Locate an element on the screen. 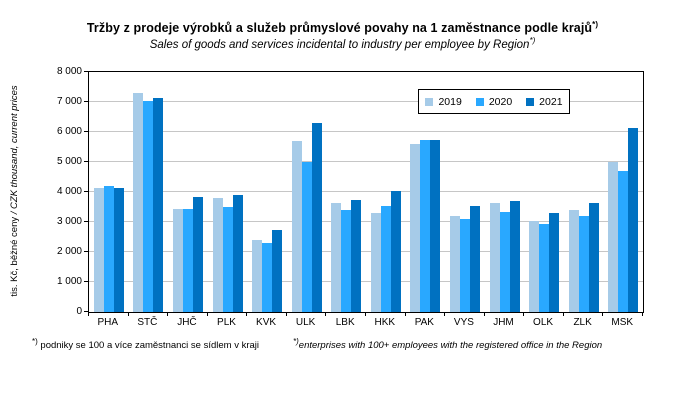 The width and height of the screenshot is (685, 404). chart-title-footnote-marker: *) is located at coordinates (595, 24).